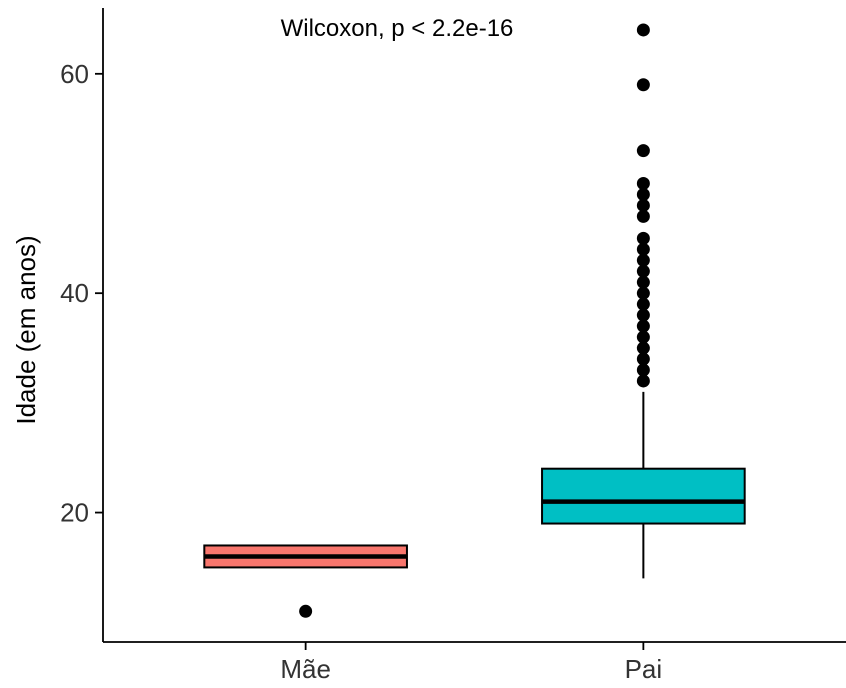 Image resolution: width=846 pixels, height=688 pixels. What do you see at coordinates (643, 496) in the screenshot?
I see `box-iqr` at bounding box center [643, 496].